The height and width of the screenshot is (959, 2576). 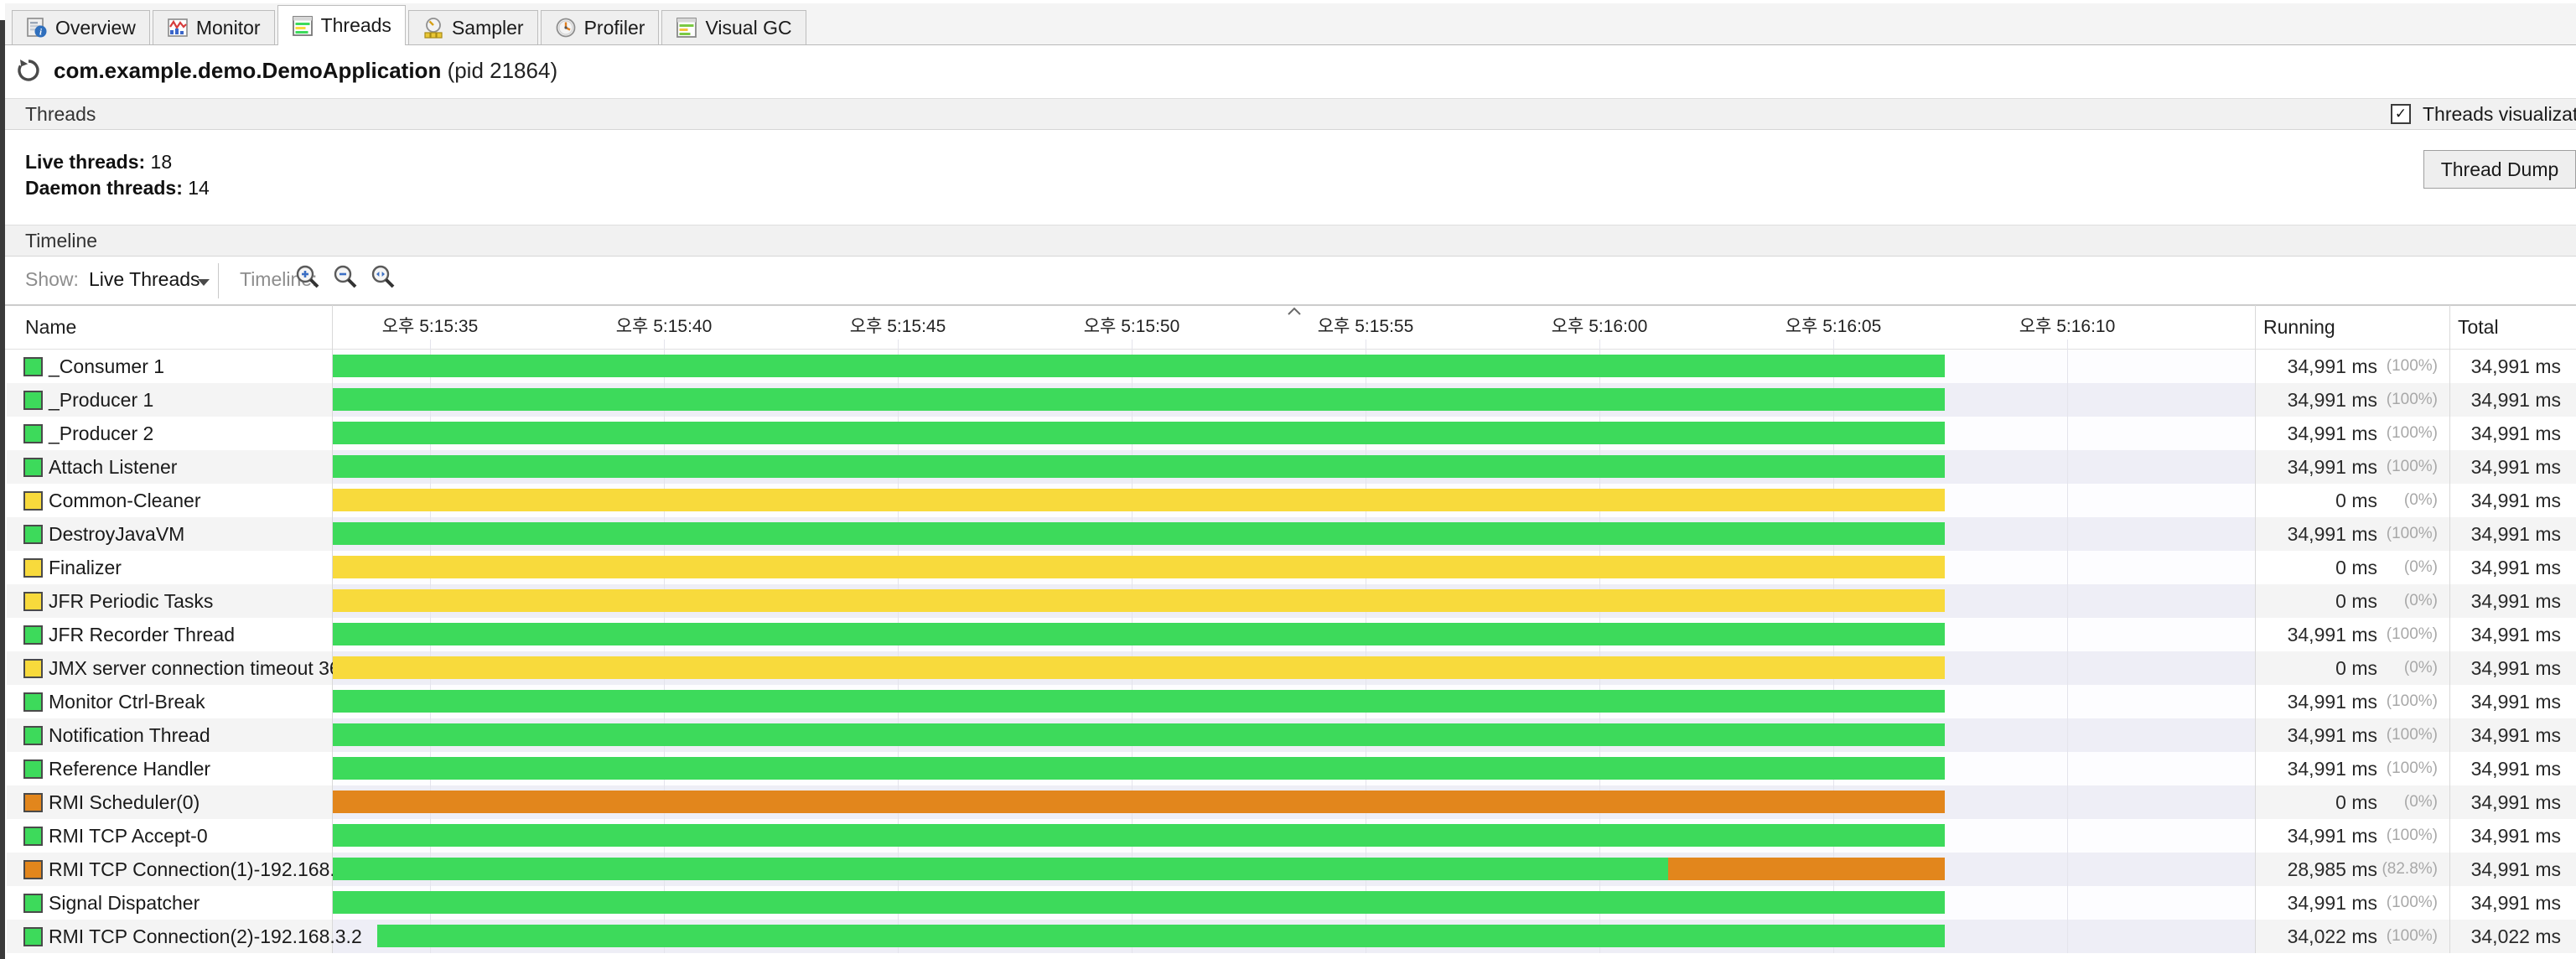 What do you see at coordinates (733, 27) in the screenshot?
I see `tab-visual-gc: Visual GC` at bounding box center [733, 27].